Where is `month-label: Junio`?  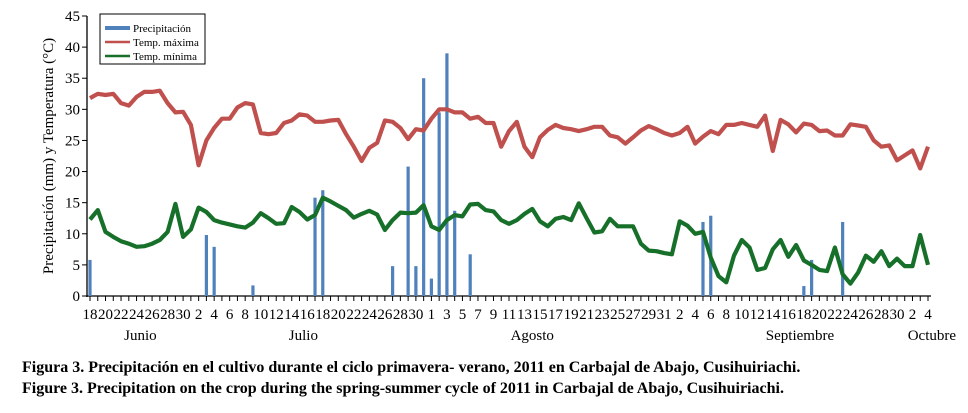 month-label: Junio is located at coordinates (140, 336).